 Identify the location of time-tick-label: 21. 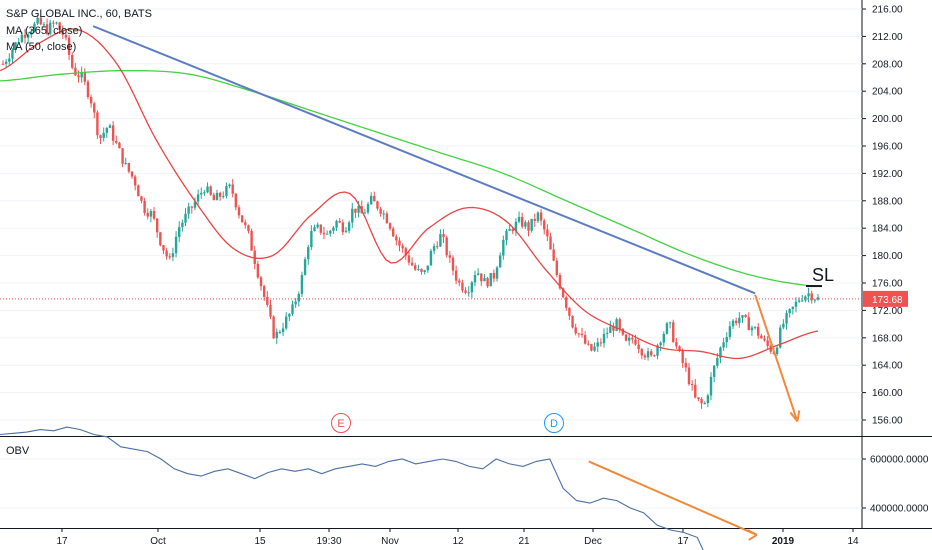
(524, 541).